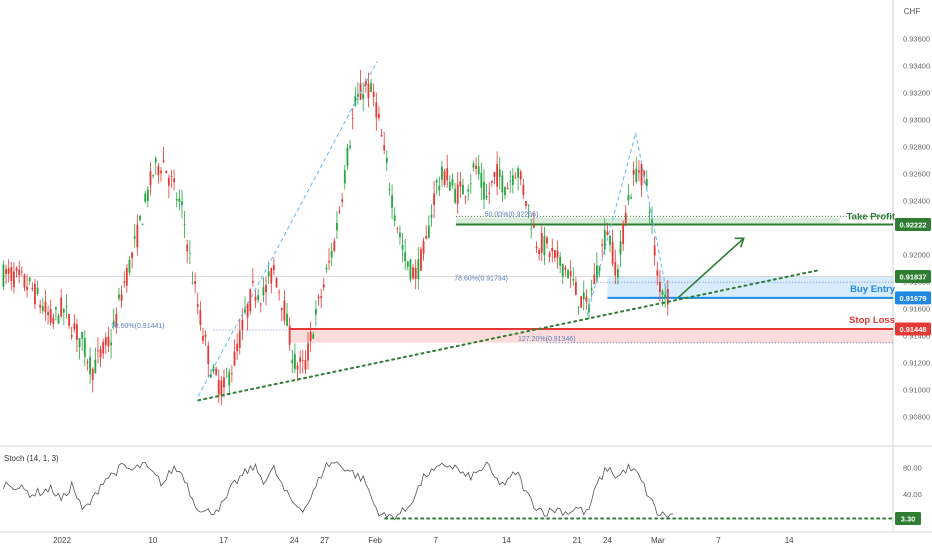 The image size is (932, 555). I want to click on time-tick-label: 24, so click(607, 540).